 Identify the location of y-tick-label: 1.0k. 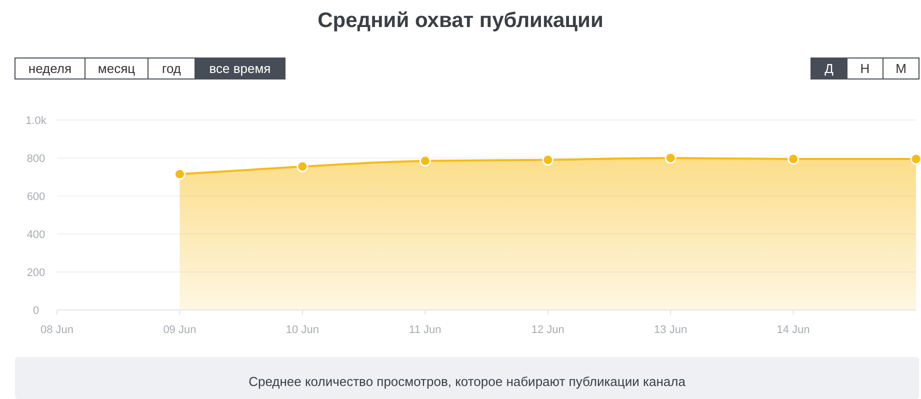
(36, 121).